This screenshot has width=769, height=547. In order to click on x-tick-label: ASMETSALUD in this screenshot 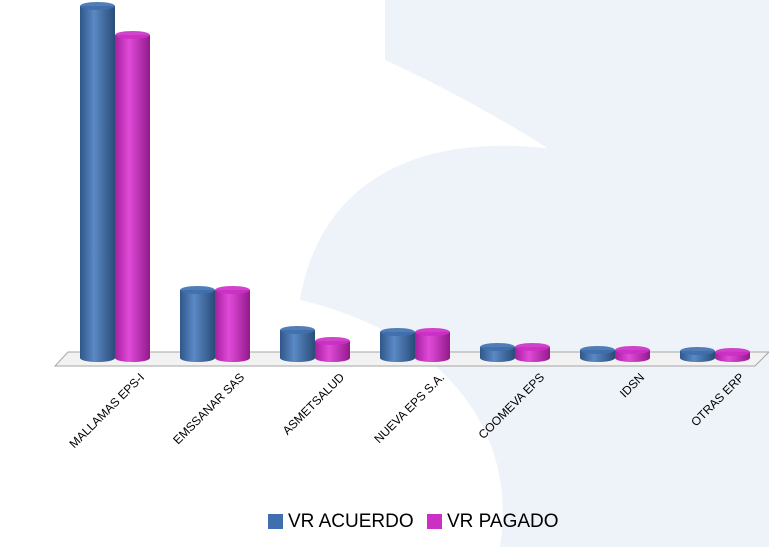, I will do `click(314, 404)`.